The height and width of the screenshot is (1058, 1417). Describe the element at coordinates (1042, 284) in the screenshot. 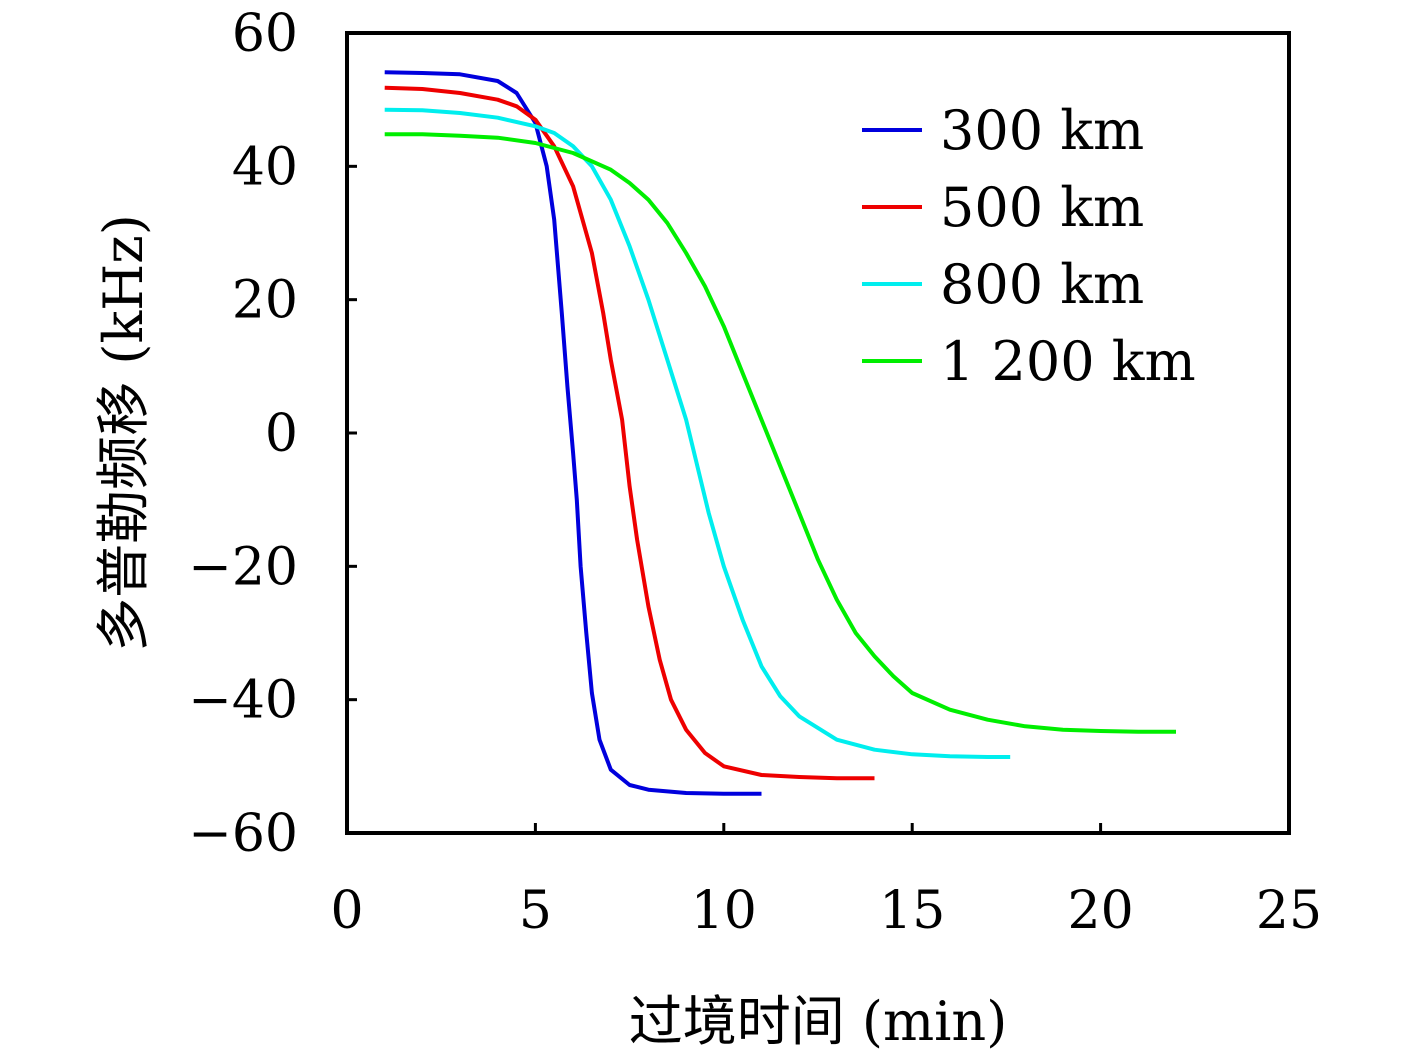

I see `legend-label-2: 800 km` at that location.